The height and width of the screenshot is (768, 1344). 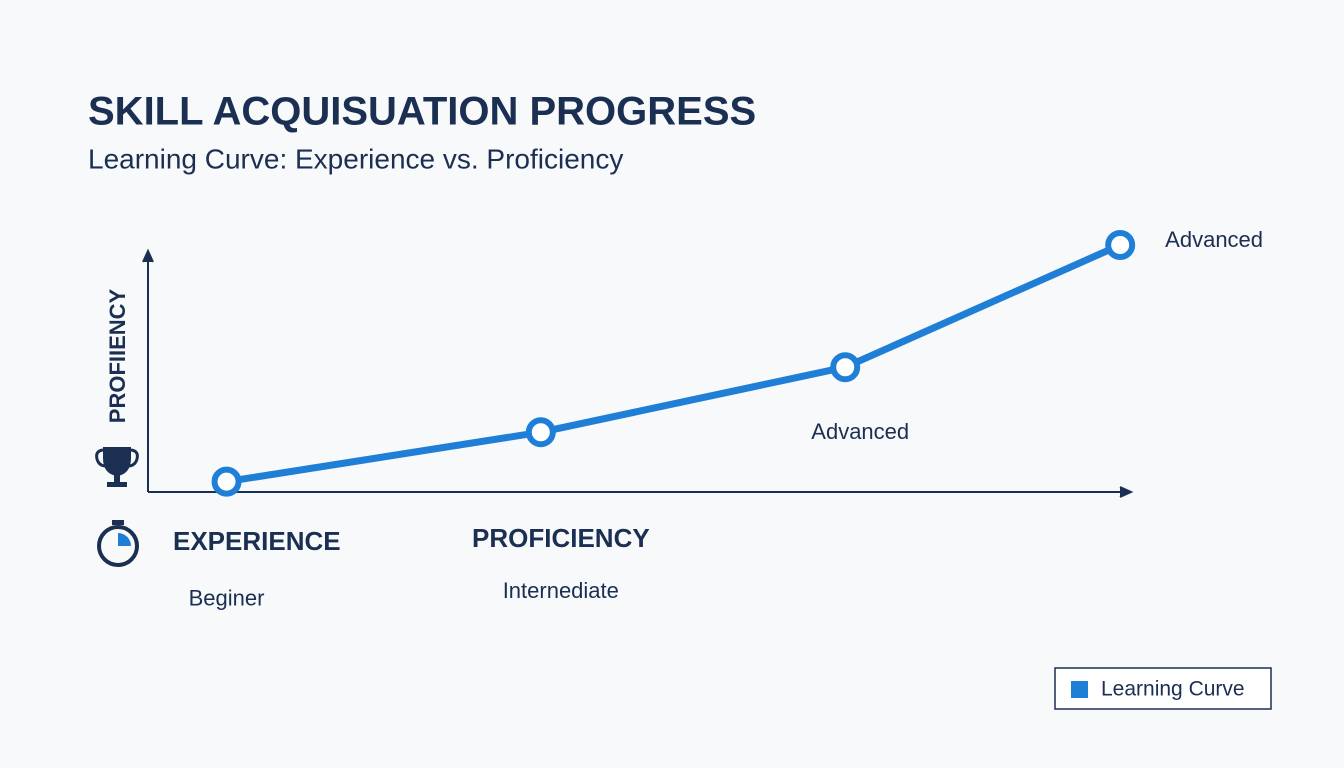 I want to click on chart-title: SKILL ACQUISUATION PROGRESS, so click(x=422, y=112).